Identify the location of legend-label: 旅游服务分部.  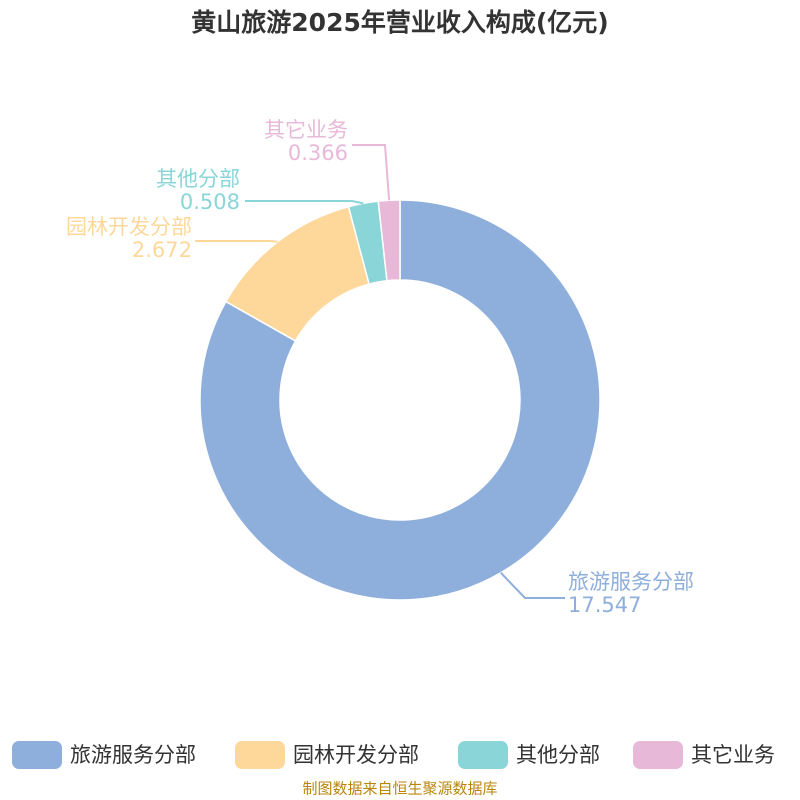
(133, 755).